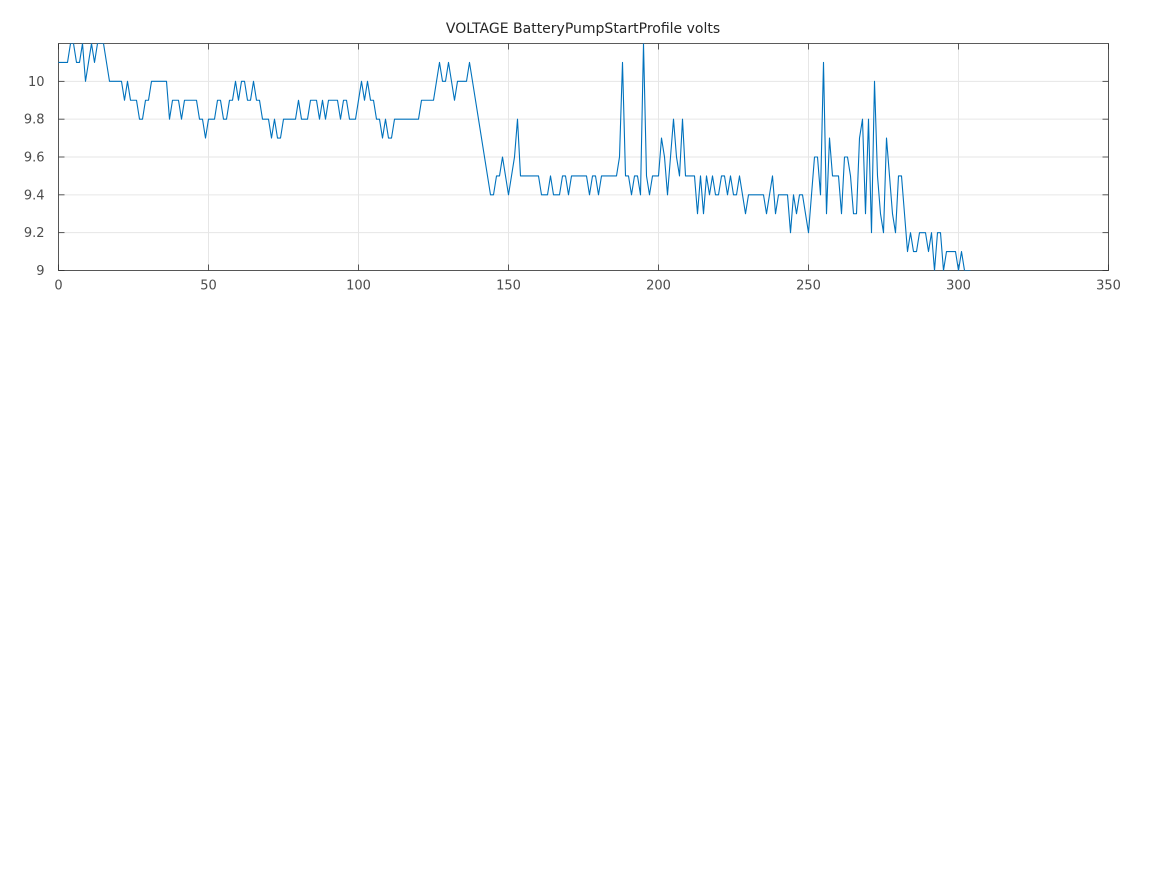 The width and height of the screenshot is (1167, 875). What do you see at coordinates (658, 286) in the screenshot?
I see `x-tick-label: 200` at bounding box center [658, 286].